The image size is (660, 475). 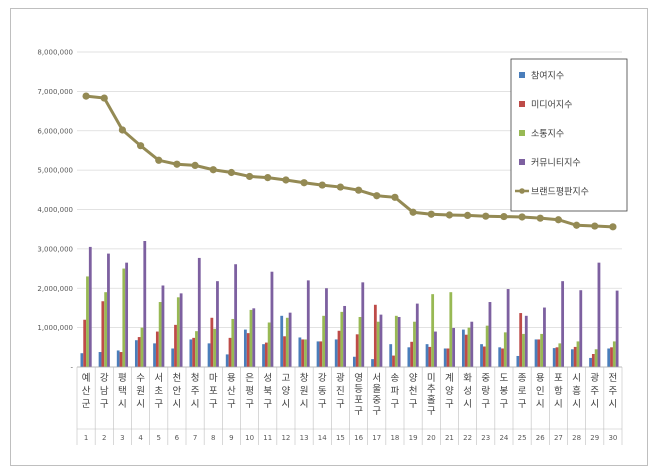 What do you see at coordinates (55, 131) in the screenshot?
I see `y-tick-label: 6,000,000` at bounding box center [55, 131].